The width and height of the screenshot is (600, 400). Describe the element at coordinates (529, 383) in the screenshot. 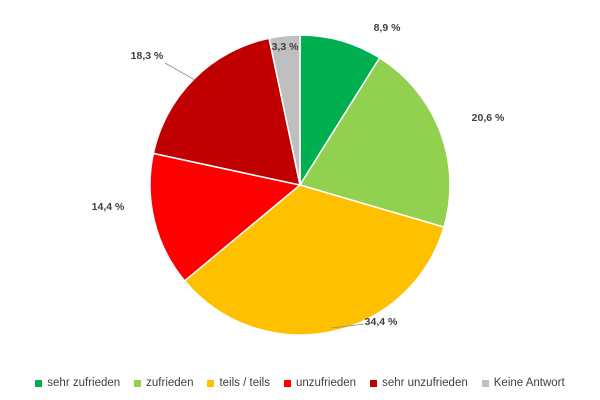

I see `legend-label-keine-antwort: Keine Antwort` at that location.